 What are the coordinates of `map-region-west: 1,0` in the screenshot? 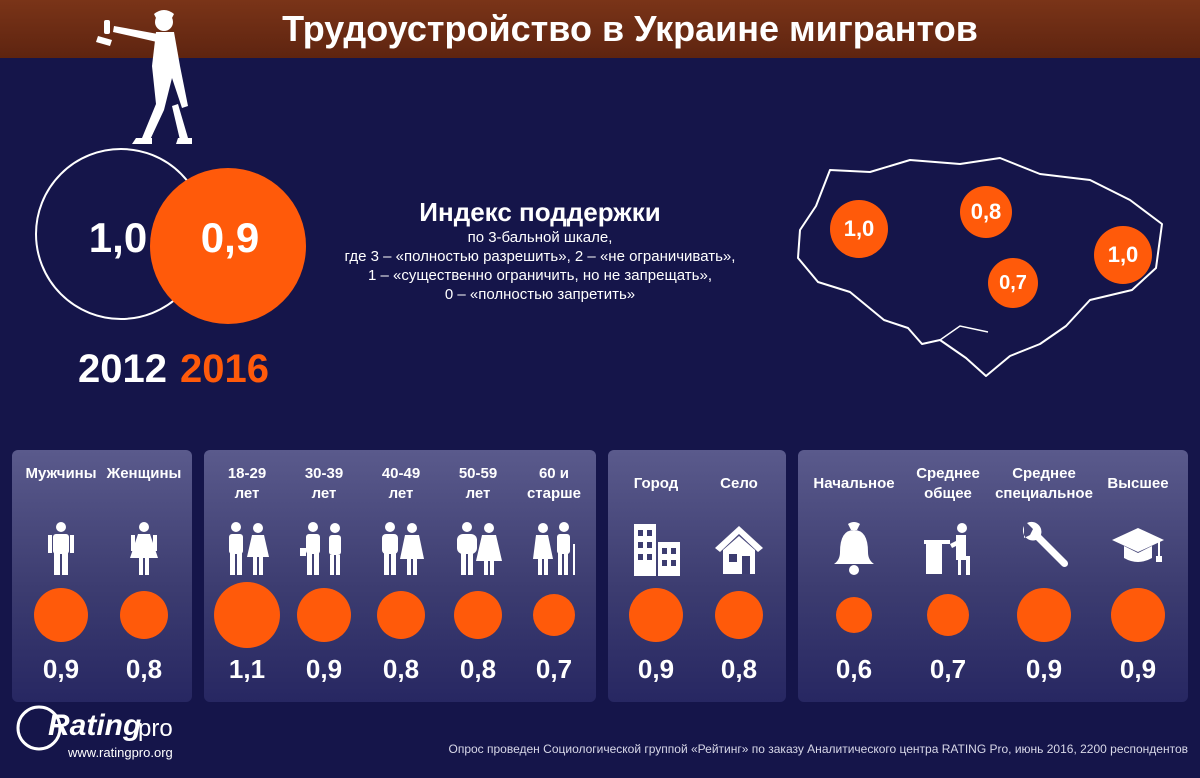 It's located at (859, 229).